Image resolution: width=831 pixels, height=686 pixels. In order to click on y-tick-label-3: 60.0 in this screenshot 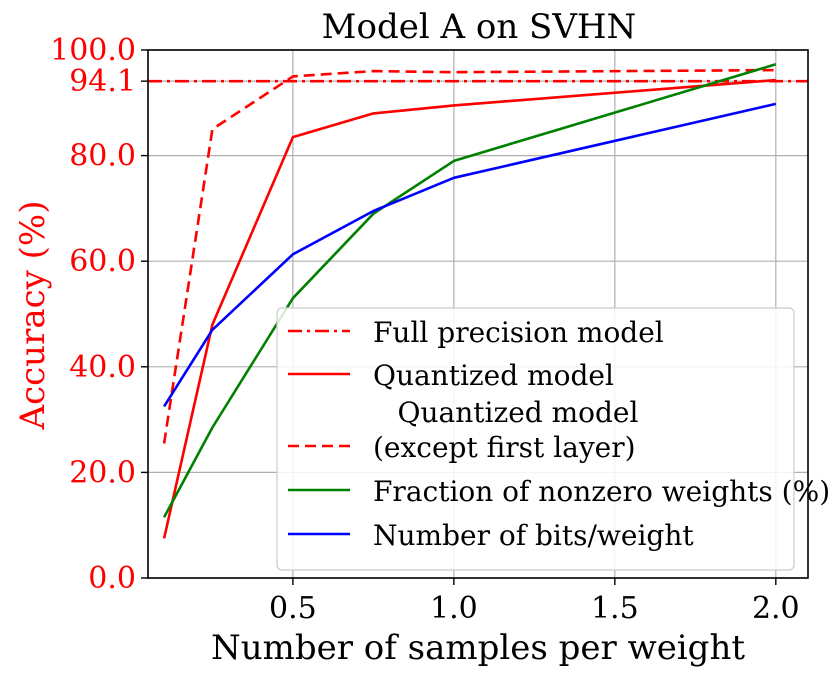, I will do `click(102, 261)`.